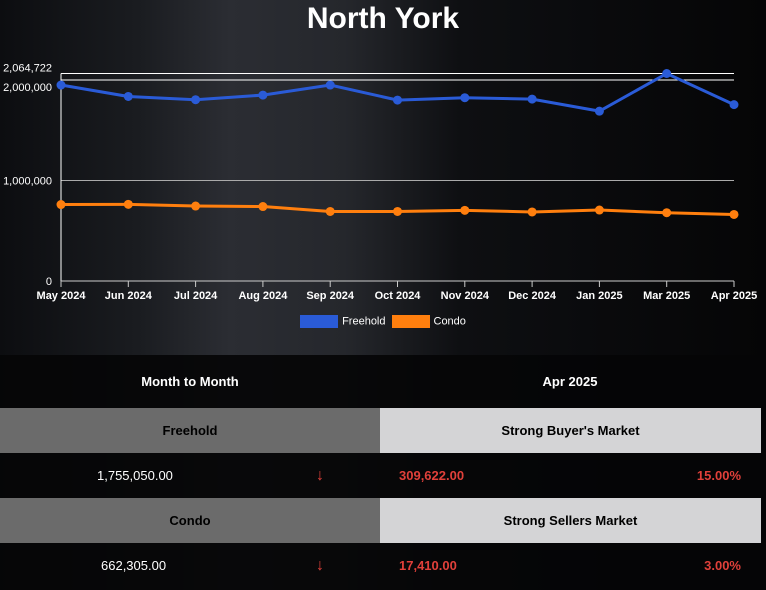  I want to click on chart-legend: Freehold Condo, so click(383, 321).